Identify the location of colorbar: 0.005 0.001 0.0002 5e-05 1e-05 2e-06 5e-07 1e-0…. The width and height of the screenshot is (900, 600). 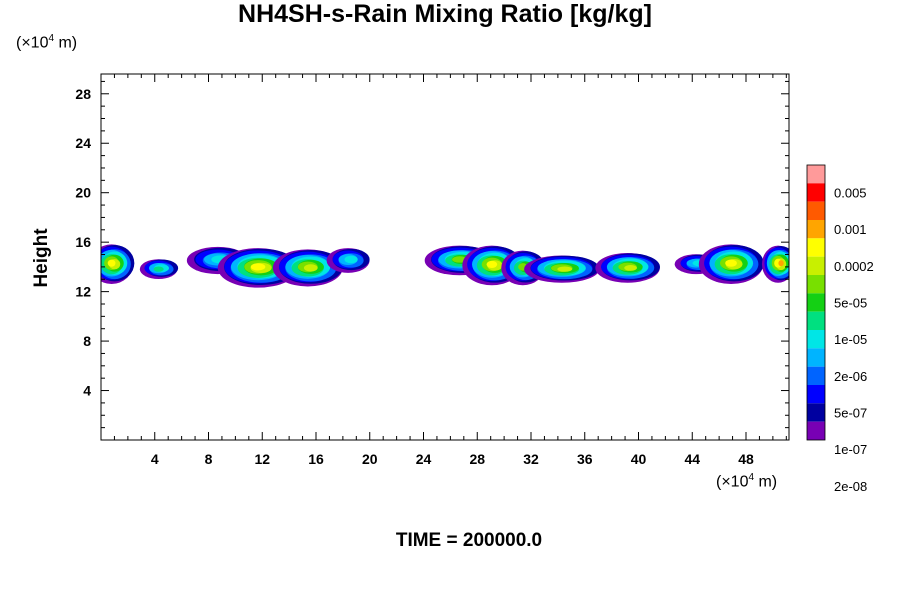
(840, 329).